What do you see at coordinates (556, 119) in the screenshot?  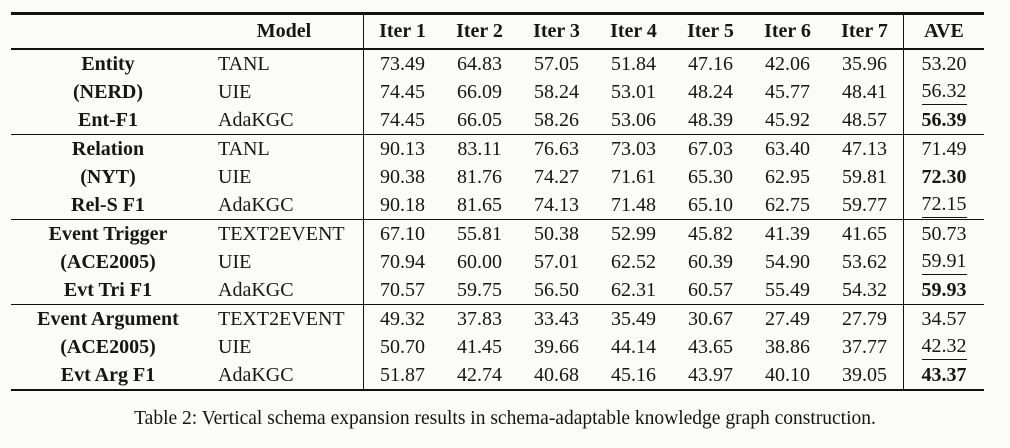 I see `iter-value: 58.26` at bounding box center [556, 119].